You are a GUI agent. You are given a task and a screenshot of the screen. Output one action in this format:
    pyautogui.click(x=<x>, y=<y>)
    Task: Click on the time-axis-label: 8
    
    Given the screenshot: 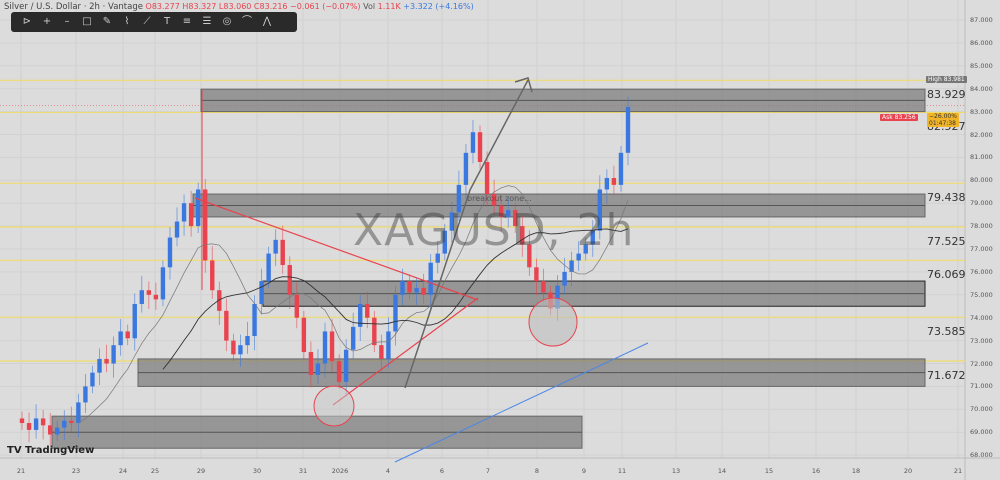 What is the action you would take?
    pyautogui.click(x=537, y=471)
    